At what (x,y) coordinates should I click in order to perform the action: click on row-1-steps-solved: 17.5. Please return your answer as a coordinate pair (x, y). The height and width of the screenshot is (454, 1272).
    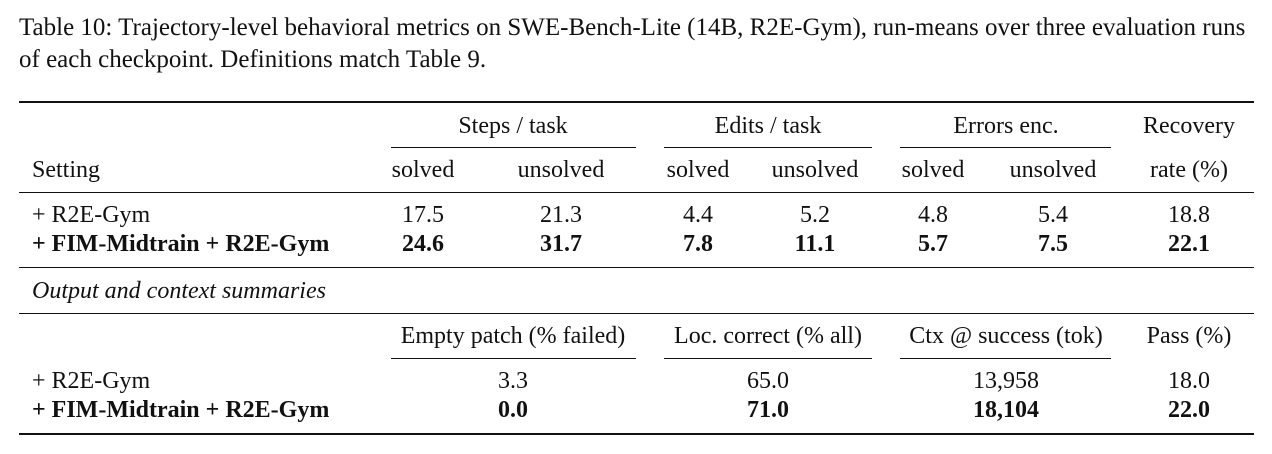
    Looking at the image, I should click on (423, 215).